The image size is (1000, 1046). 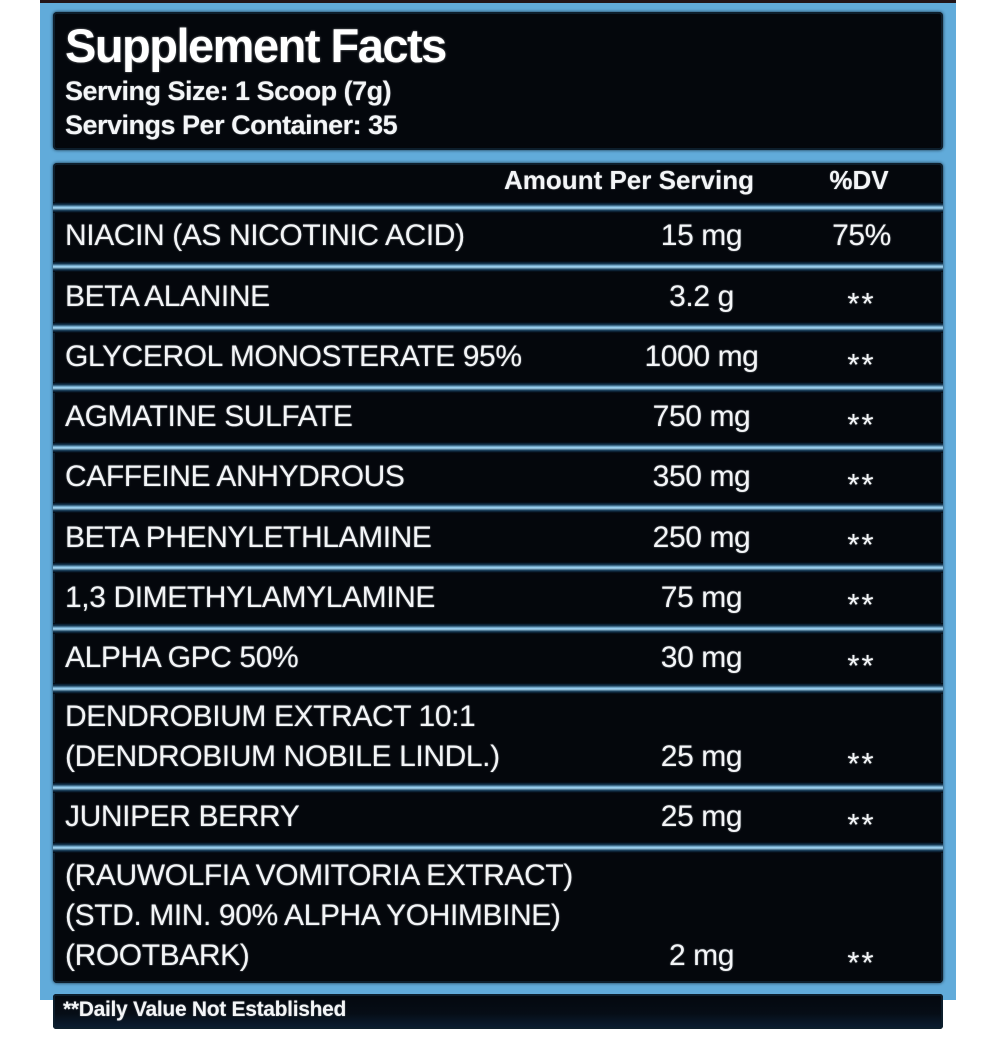 What do you see at coordinates (265, 236) in the screenshot?
I see `ingredient-name: NIACIN (AS NICOTINIC ACID)` at bounding box center [265, 236].